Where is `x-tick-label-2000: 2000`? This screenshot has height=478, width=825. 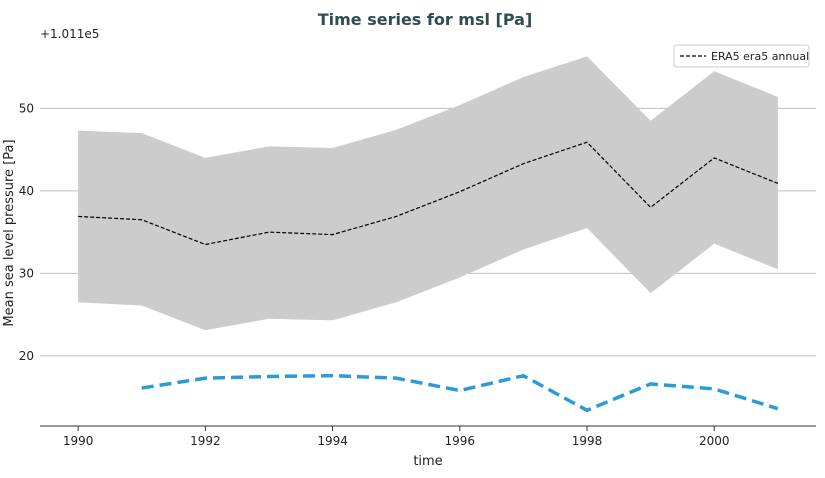
x-tick-label-2000: 2000 is located at coordinates (714, 441).